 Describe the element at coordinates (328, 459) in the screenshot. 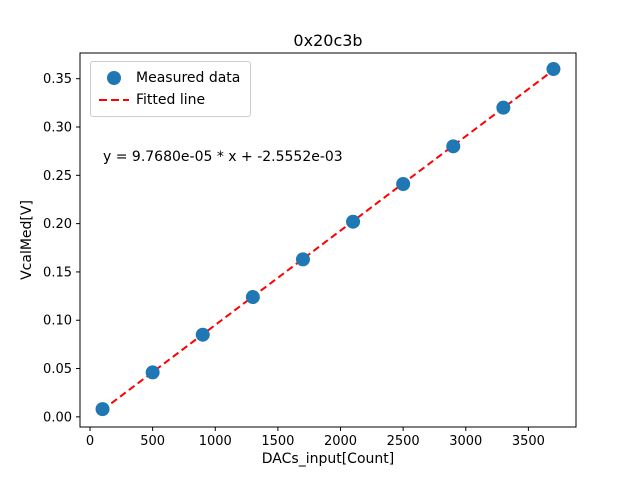

I see `x-axis-label: DACs_input[Count]` at that location.